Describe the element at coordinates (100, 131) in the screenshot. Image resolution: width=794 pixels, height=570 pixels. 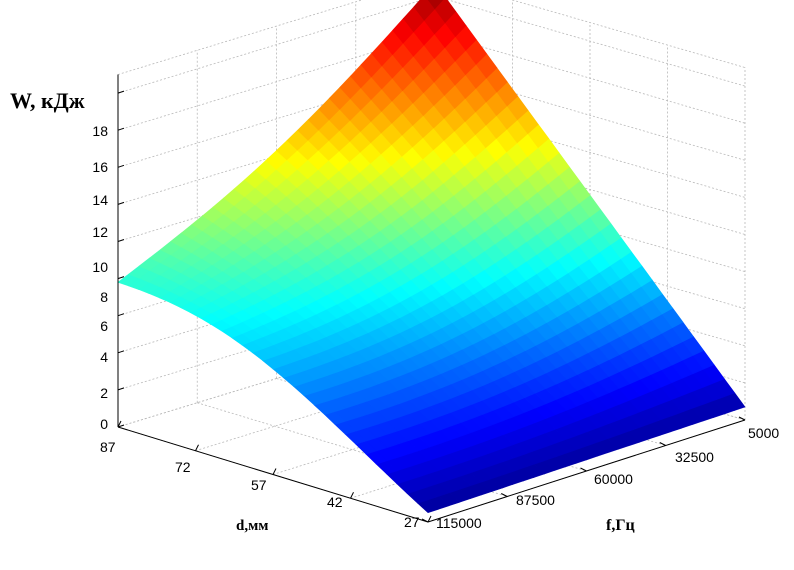
I see `z-tick-label: 18` at that location.